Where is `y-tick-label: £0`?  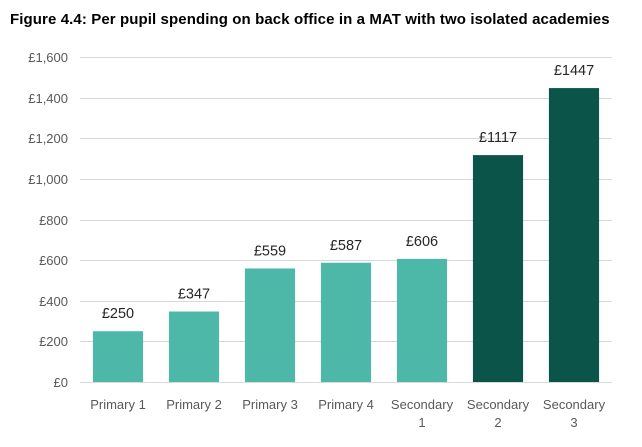 y-tick-label: £0 is located at coordinates (61, 382).